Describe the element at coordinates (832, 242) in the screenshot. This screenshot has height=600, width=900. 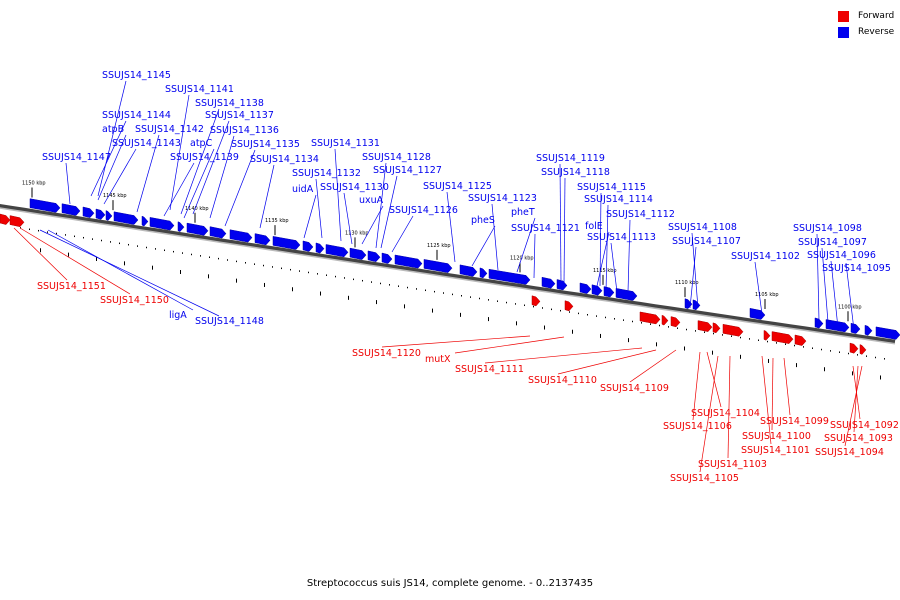
I see `reverse-gene-label: SSUJS14_1097` at that location.